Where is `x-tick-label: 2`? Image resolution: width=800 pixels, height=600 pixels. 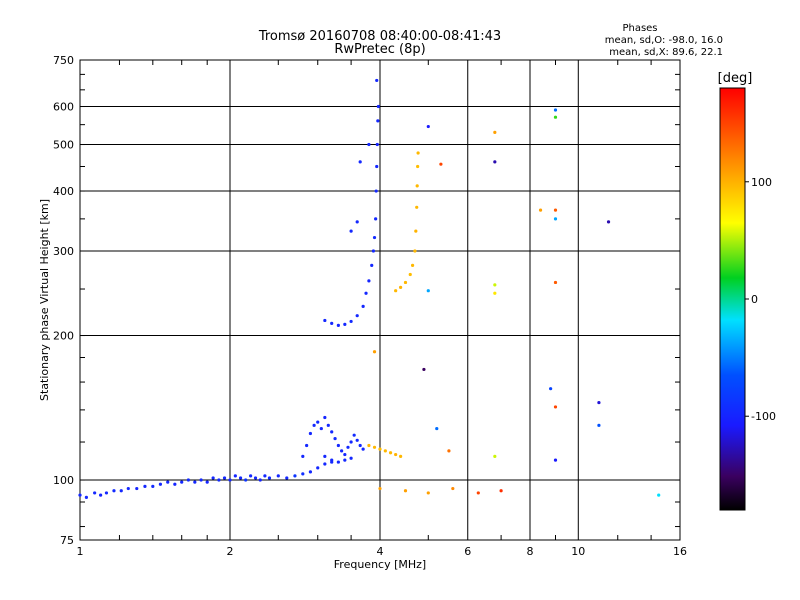
x-tick-label: 2 is located at coordinates (230, 551).